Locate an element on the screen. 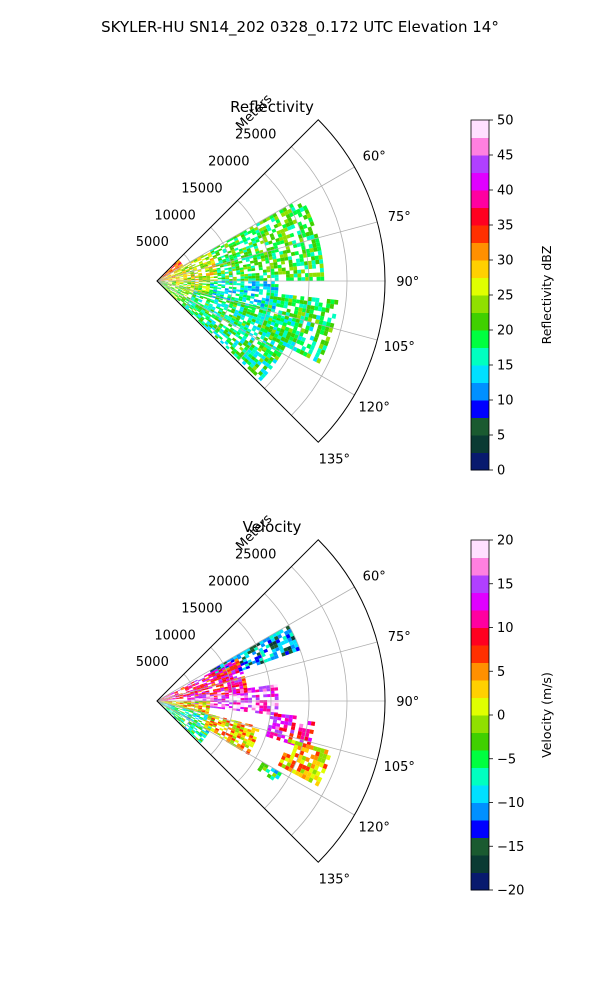 This screenshot has width=600, height=1000. colorbar-segment is located at coordinates (480, 461).